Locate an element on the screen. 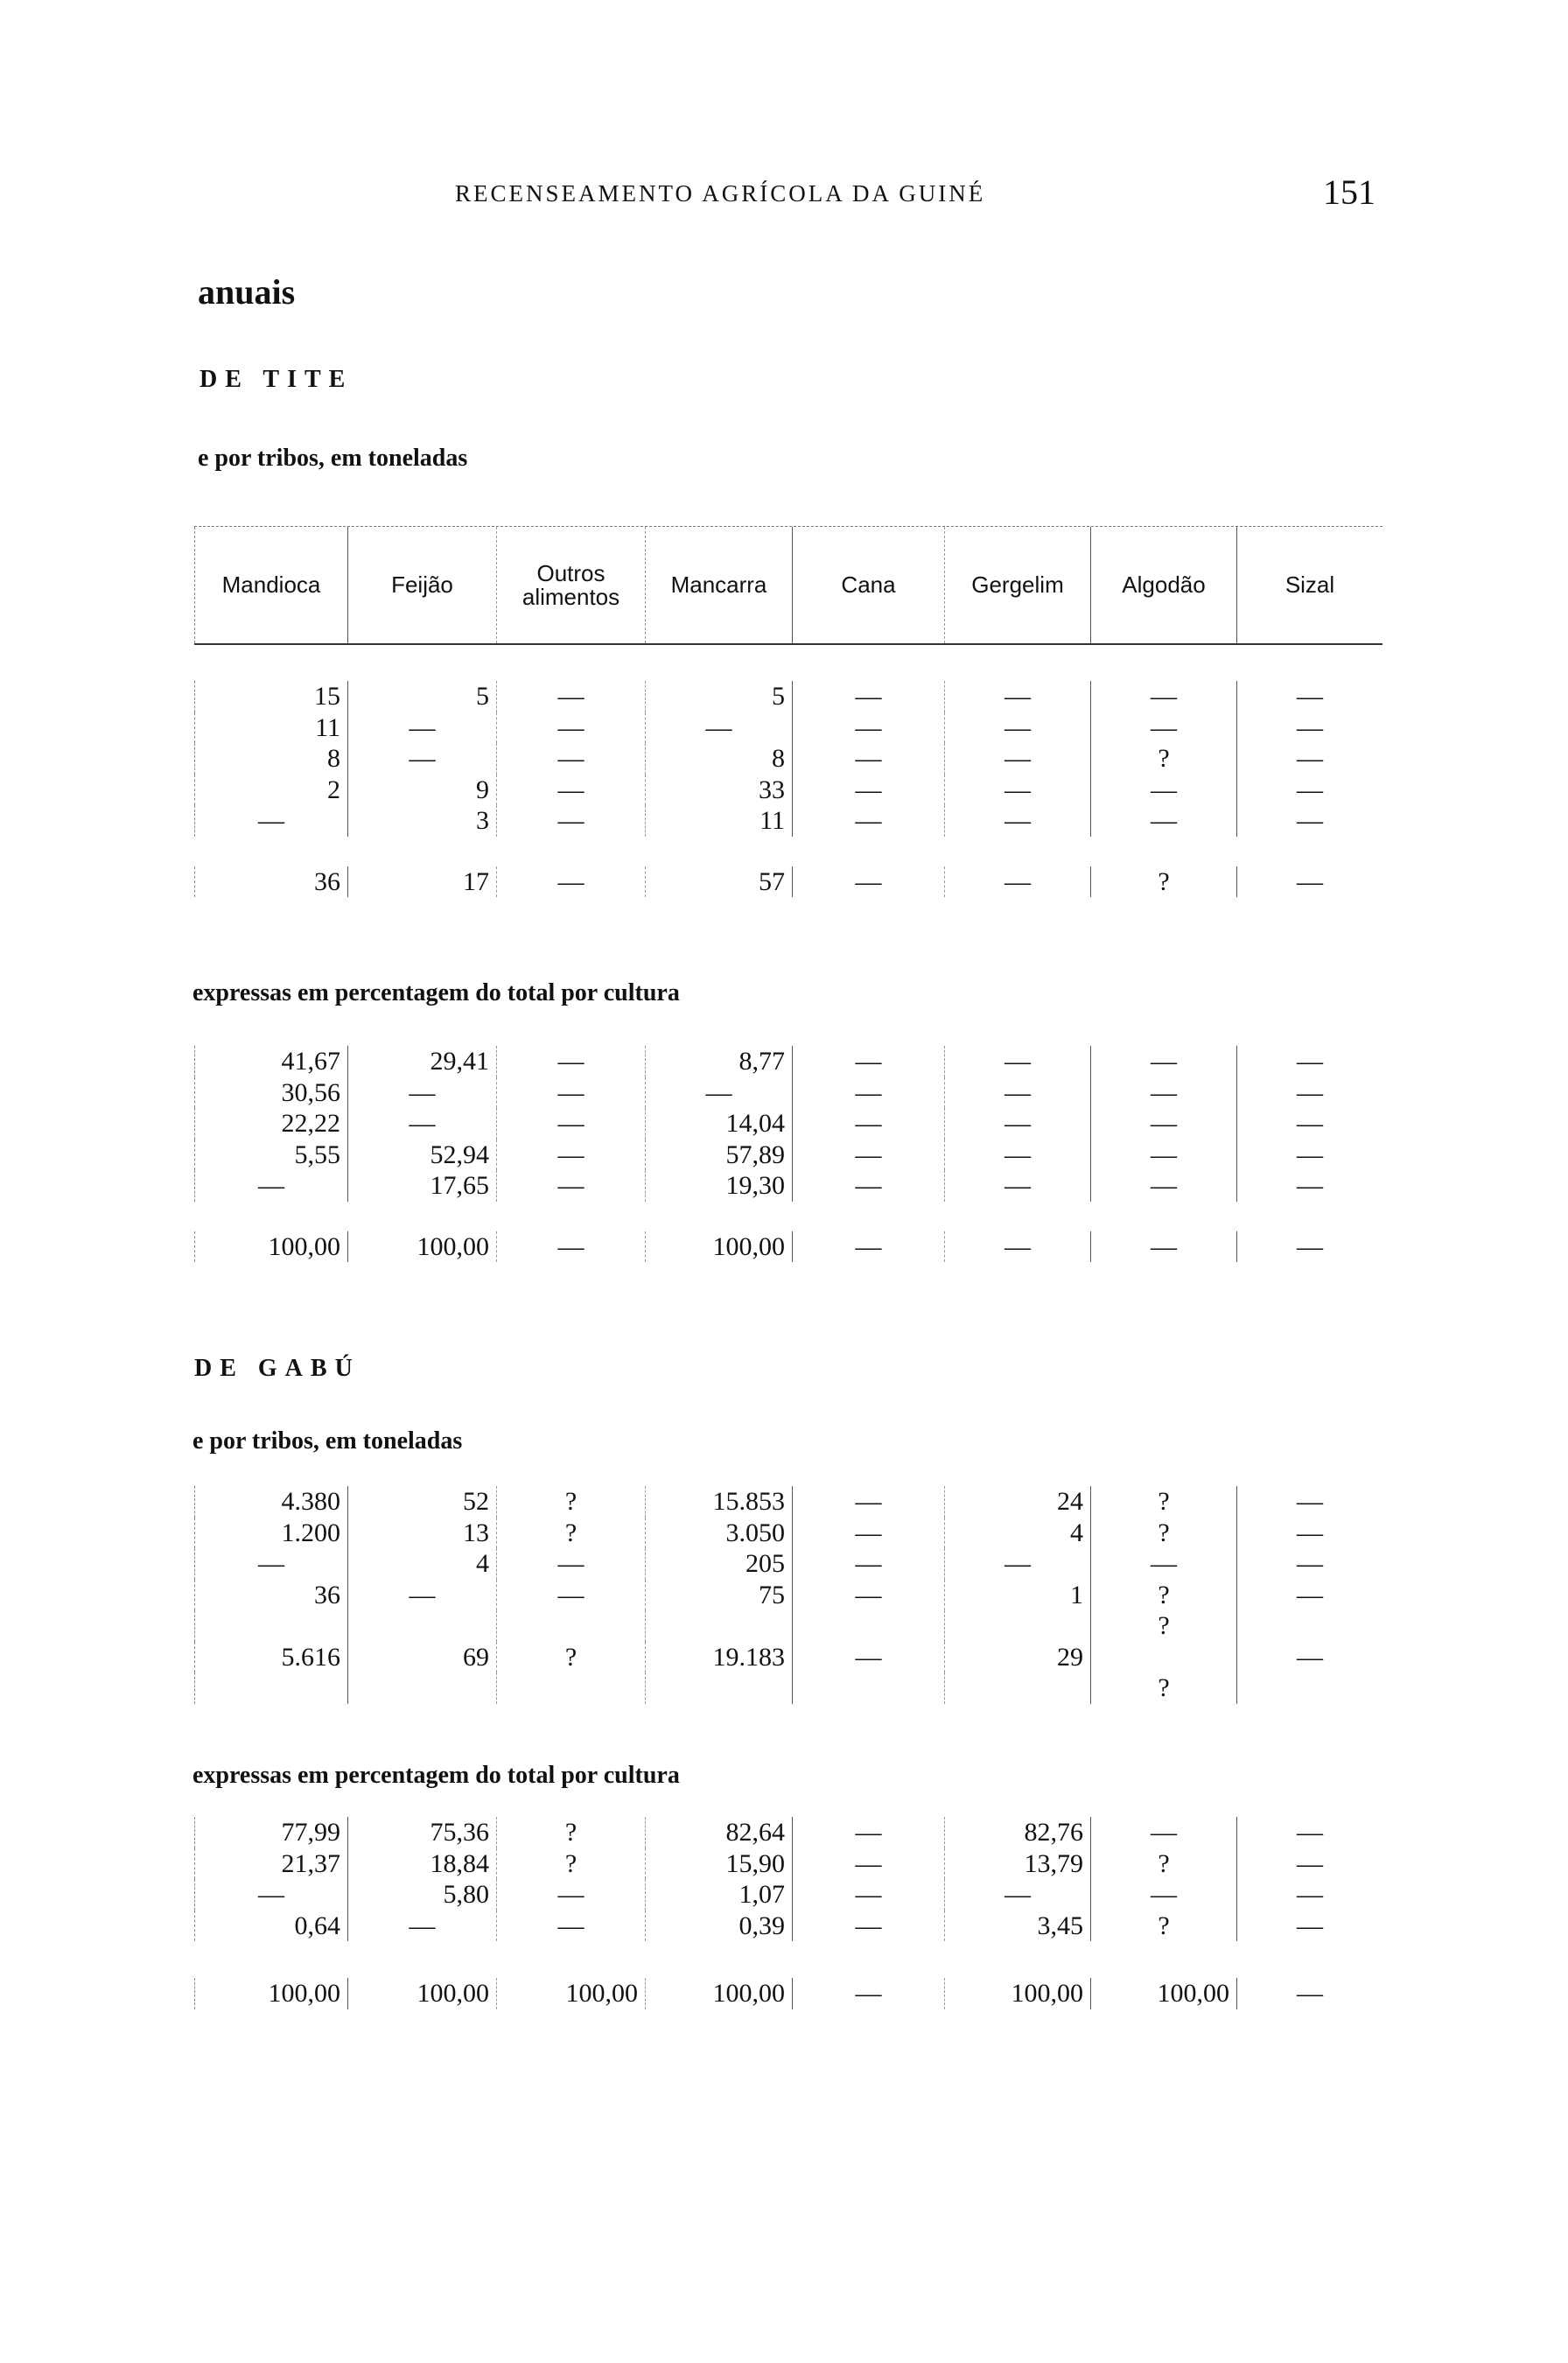  cell-mancarra: 75 is located at coordinates (718, 1594).